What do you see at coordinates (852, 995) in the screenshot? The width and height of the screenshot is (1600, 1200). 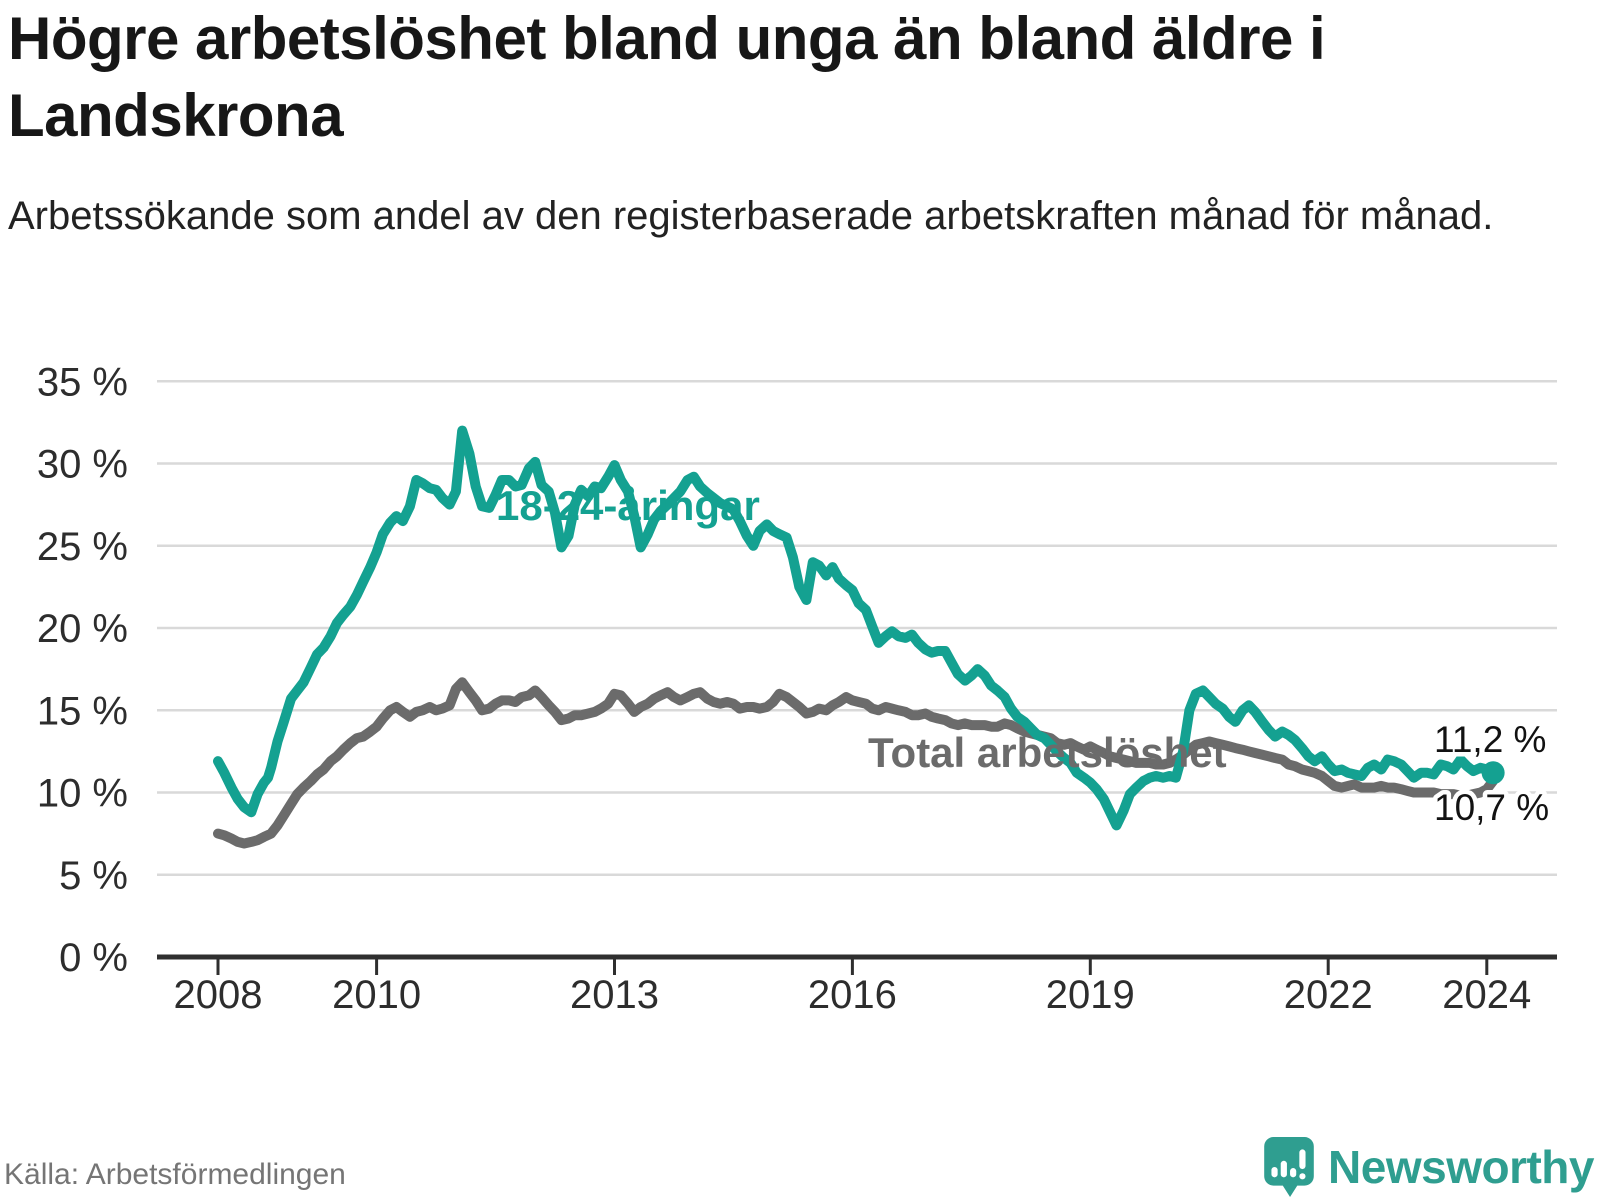 I see `x-tick-label-2016: 2016` at bounding box center [852, 995].